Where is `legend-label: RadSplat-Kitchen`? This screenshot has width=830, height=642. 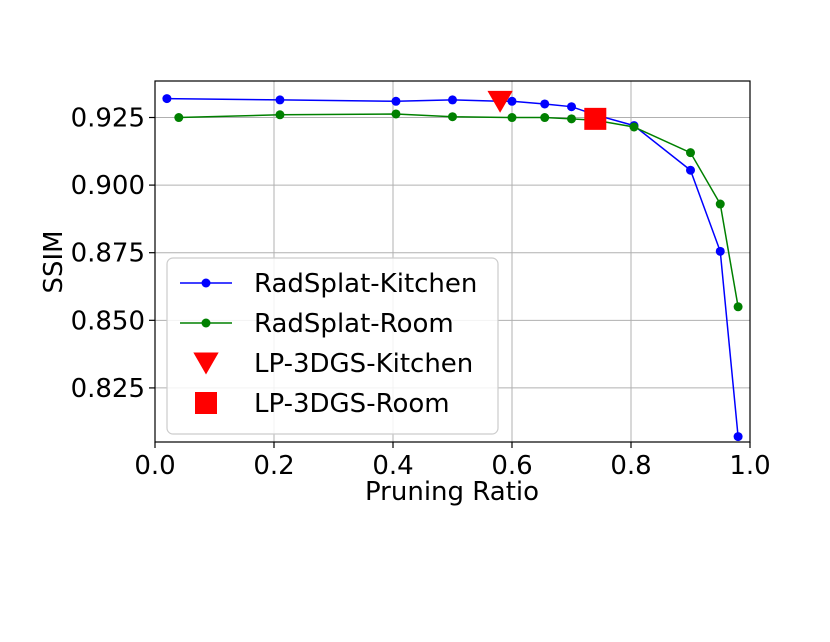 legend-label: RadSplat-Kitchen is located at coordinates (365, 284).